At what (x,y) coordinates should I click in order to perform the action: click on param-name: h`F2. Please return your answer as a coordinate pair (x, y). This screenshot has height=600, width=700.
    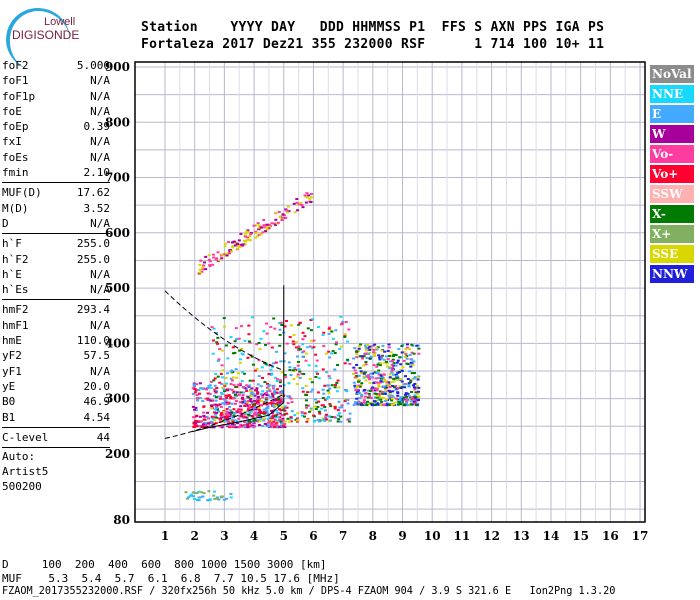
    Looking at the image, I should click on (15, 259).